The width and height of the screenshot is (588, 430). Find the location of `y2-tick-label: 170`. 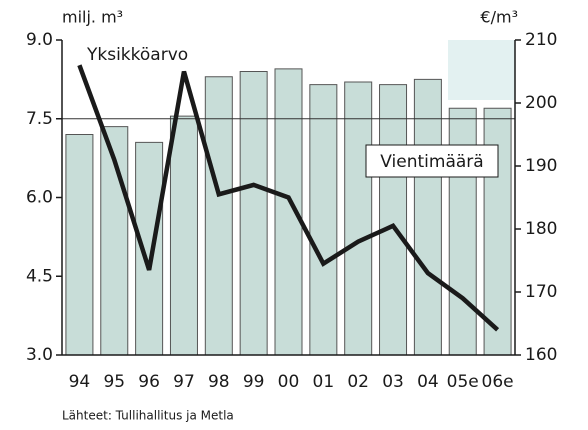

y2-tick-label: 170 is located at coordinates (541, 292).